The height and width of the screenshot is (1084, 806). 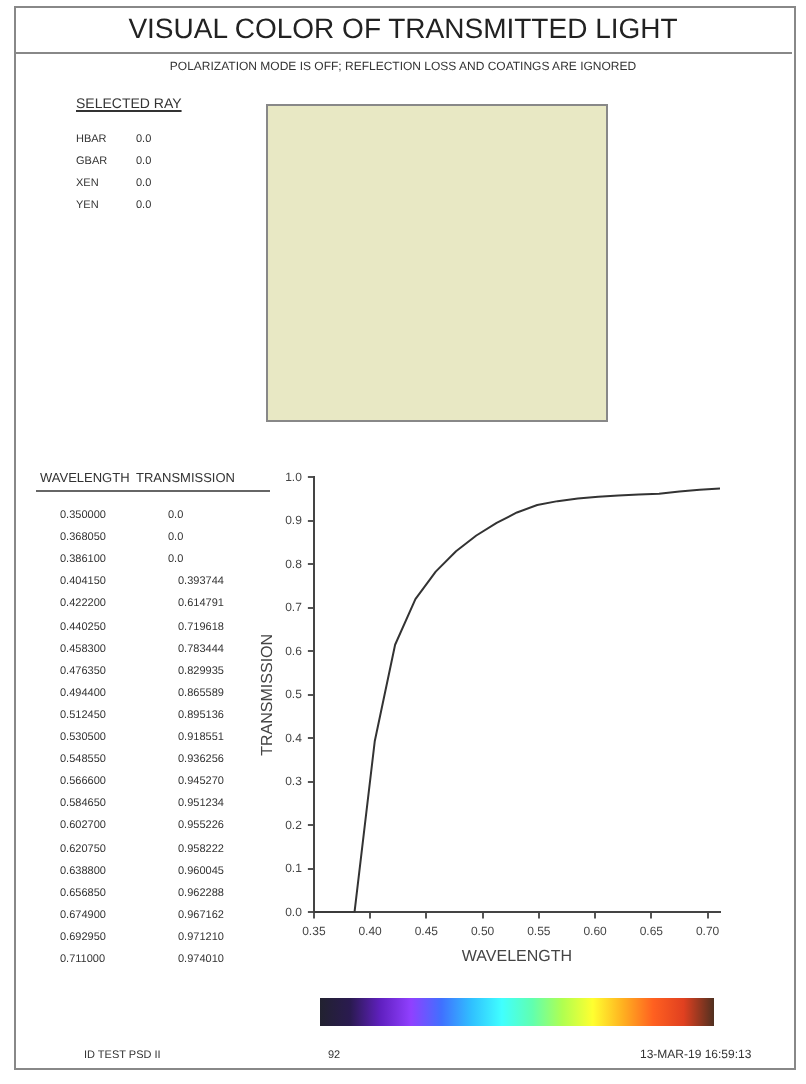 What do you see at coordinates (517, 955) in the screenshot?
I see `x-axis-title: WAVELENGTH` at bounding box center [517, 955].